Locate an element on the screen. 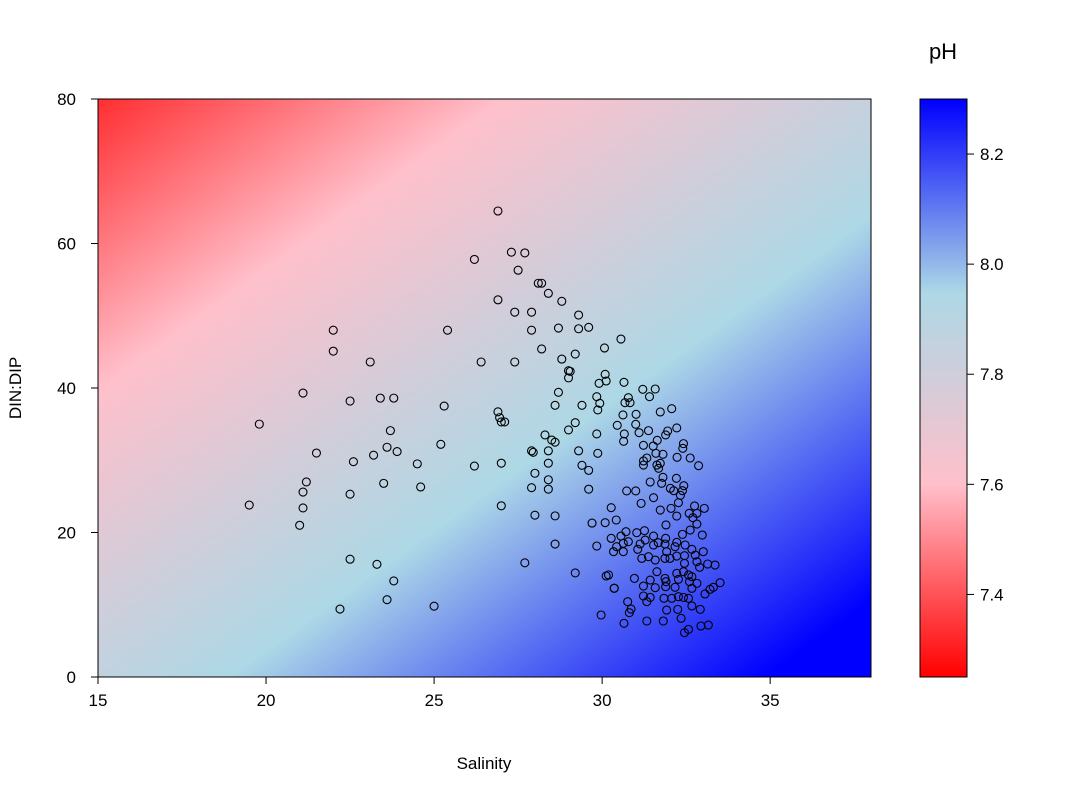 This screenshot has height=800, width=1066. colorbar-tick-label: 7.6 is located at coordinates (992, 484).